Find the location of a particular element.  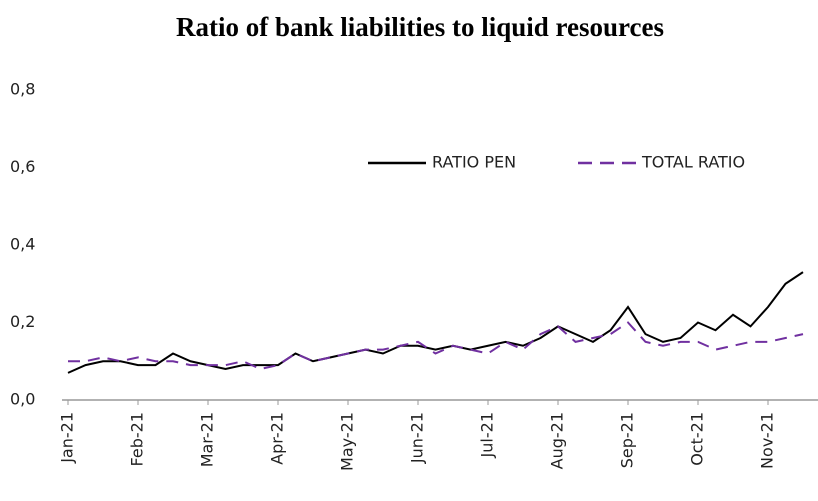

y-tick-label: 0,0 is located at coordinates (22, 399).